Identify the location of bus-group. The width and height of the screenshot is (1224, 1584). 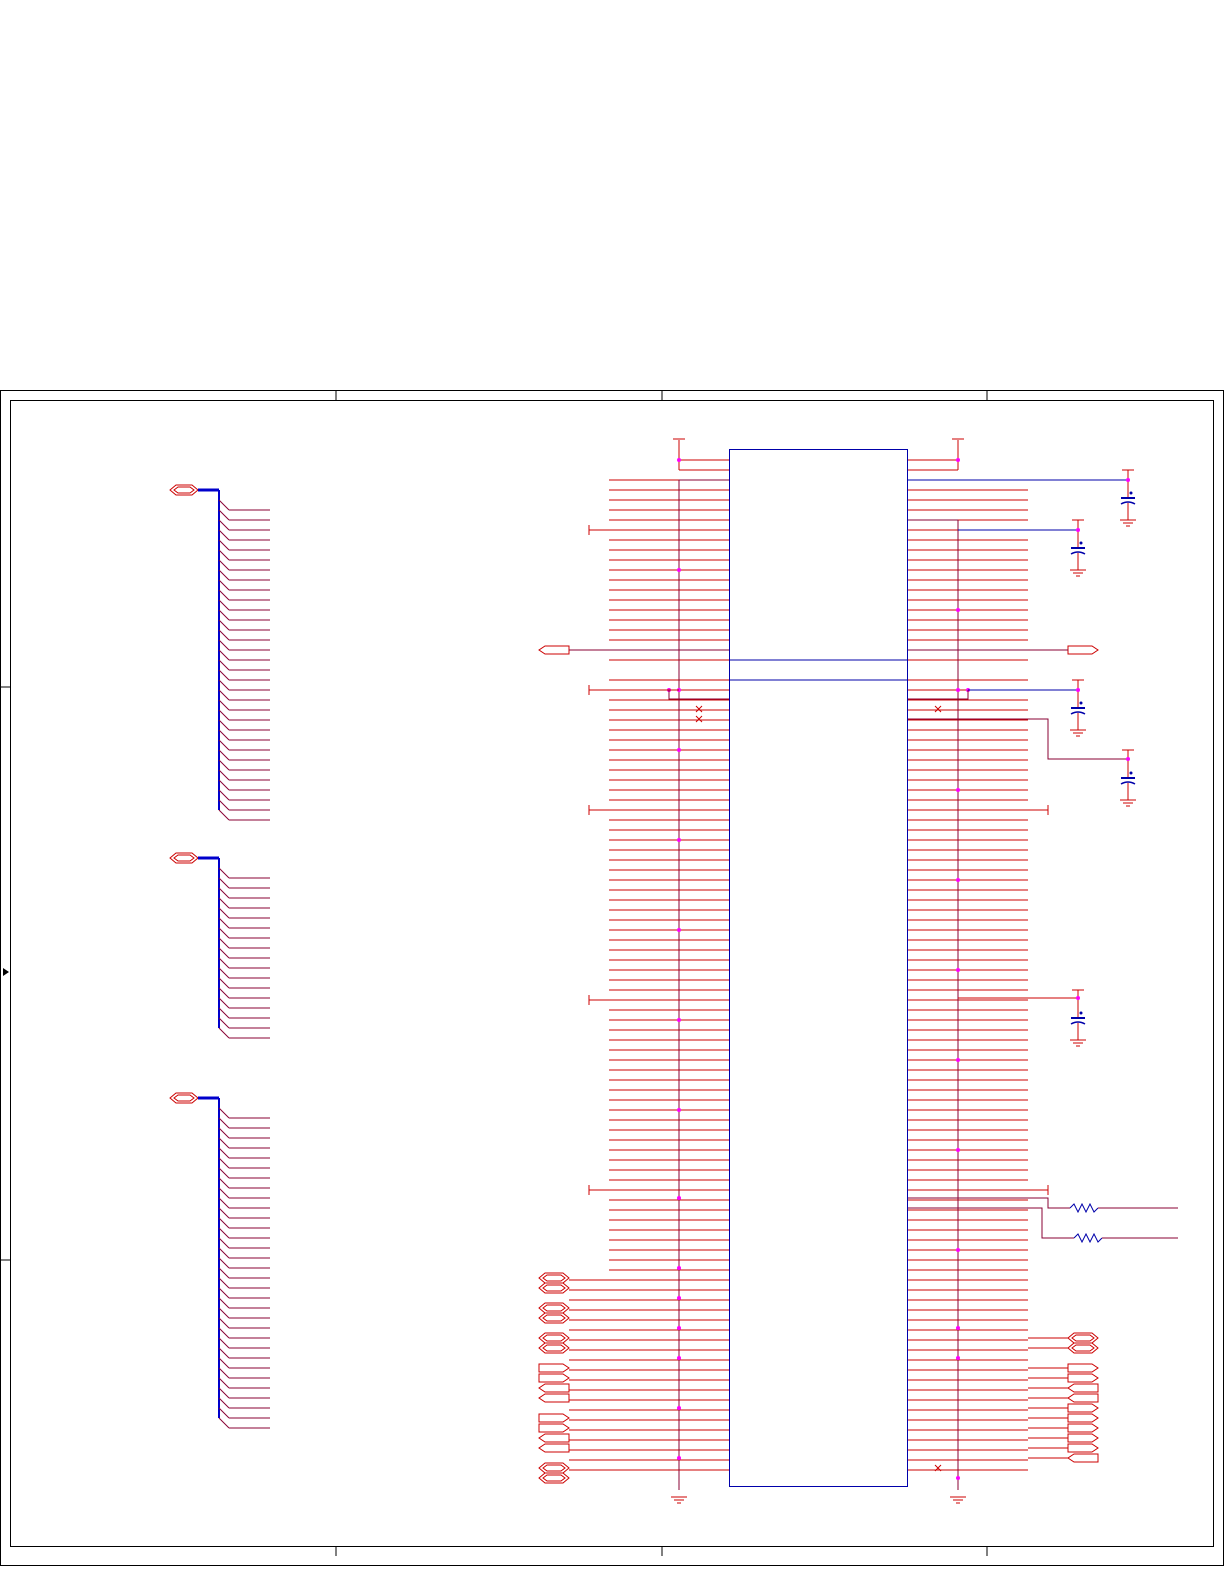
(219, 956).